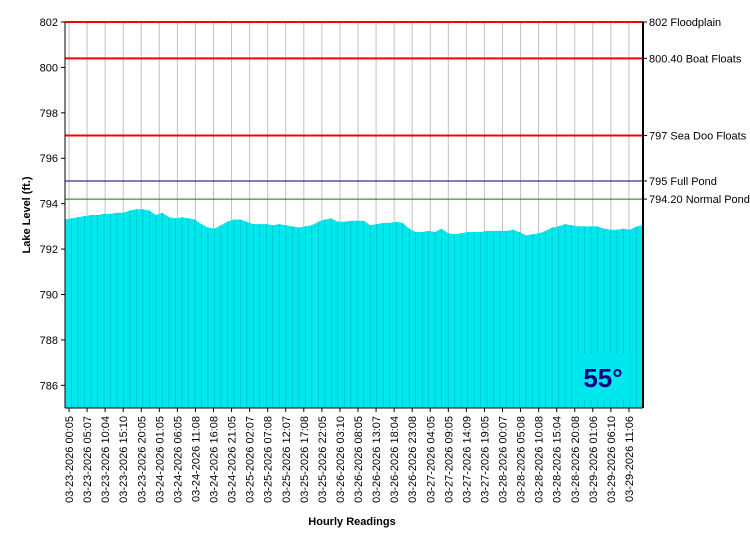  Describe the element at coordinates (467, 459) in the screenshot. I see `x-tick-label: 03-27-2026 14:09` at that location.